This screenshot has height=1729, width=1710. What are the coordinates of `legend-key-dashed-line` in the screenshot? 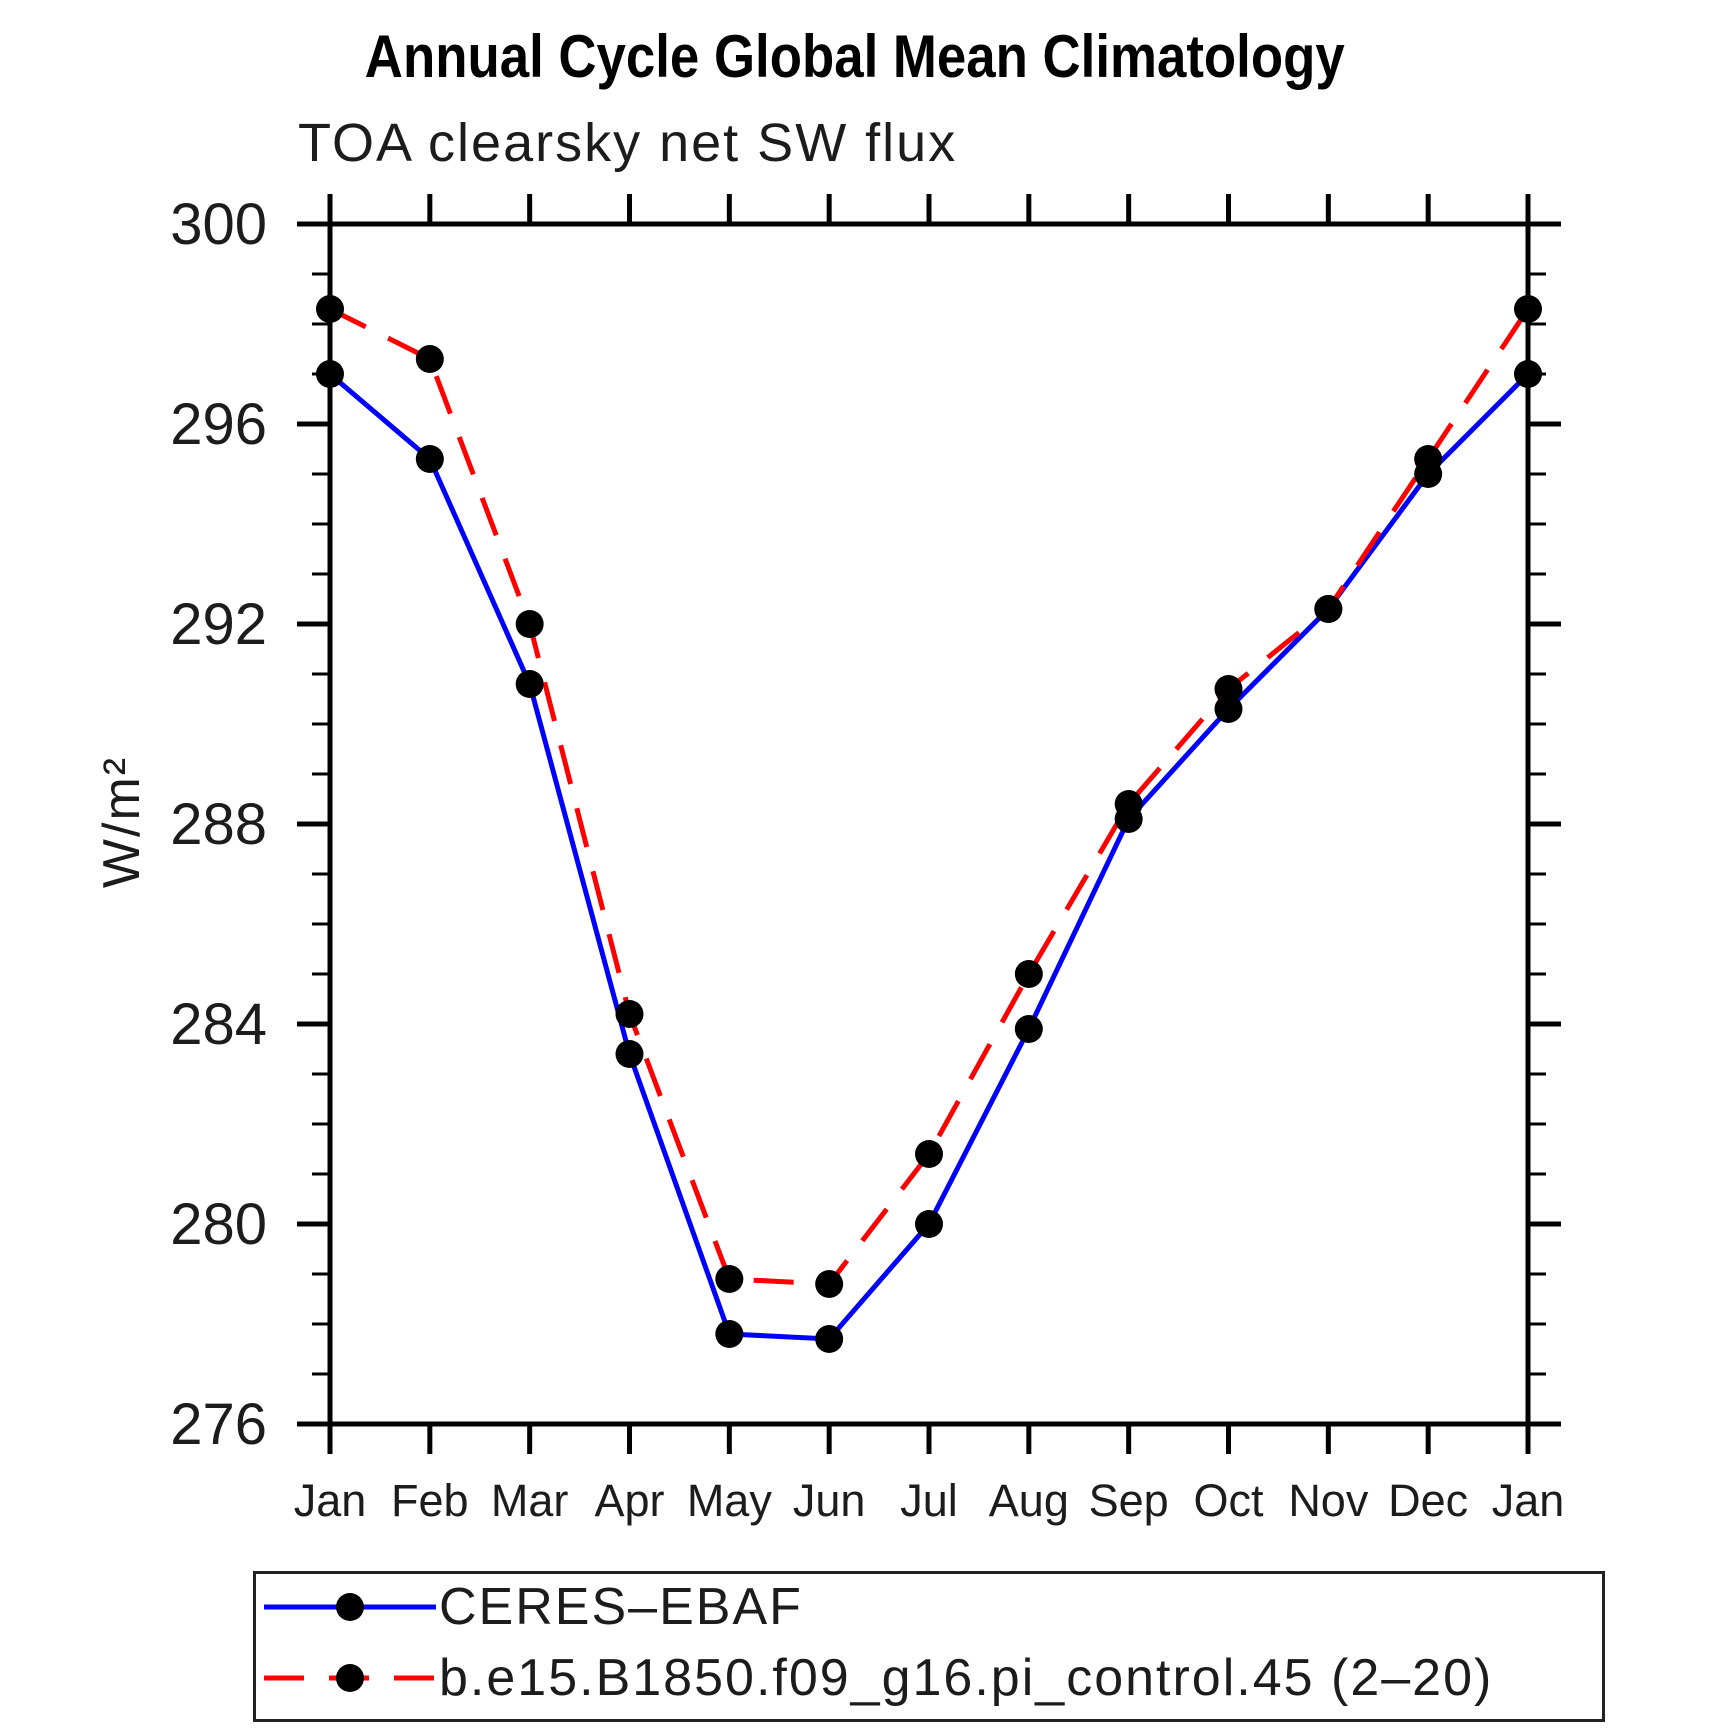 It's located at (350, 1678).